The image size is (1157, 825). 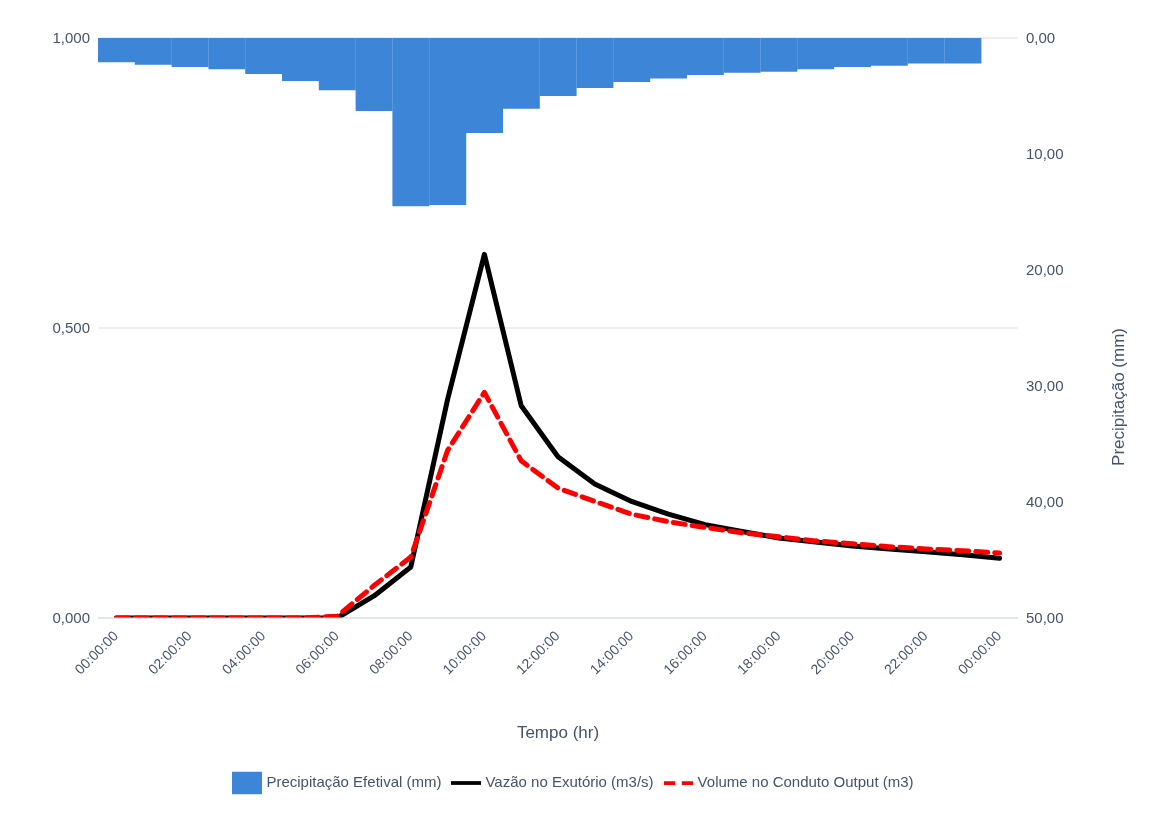 What do you see at coordinates (558, 732) in the screenshot?
I see `x-axis-title: Tempo (hr)` at bounding box center [558, 732].